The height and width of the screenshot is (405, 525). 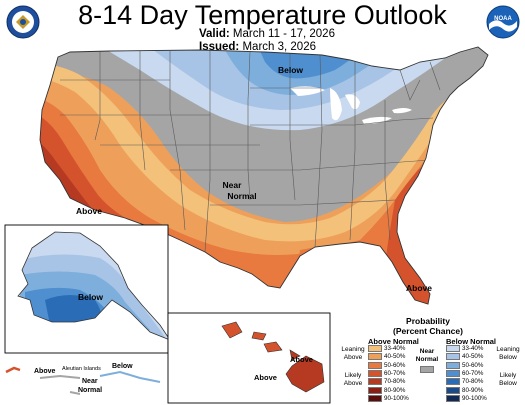 I want to click on department-seal-logo, so click(x=23, y=22).